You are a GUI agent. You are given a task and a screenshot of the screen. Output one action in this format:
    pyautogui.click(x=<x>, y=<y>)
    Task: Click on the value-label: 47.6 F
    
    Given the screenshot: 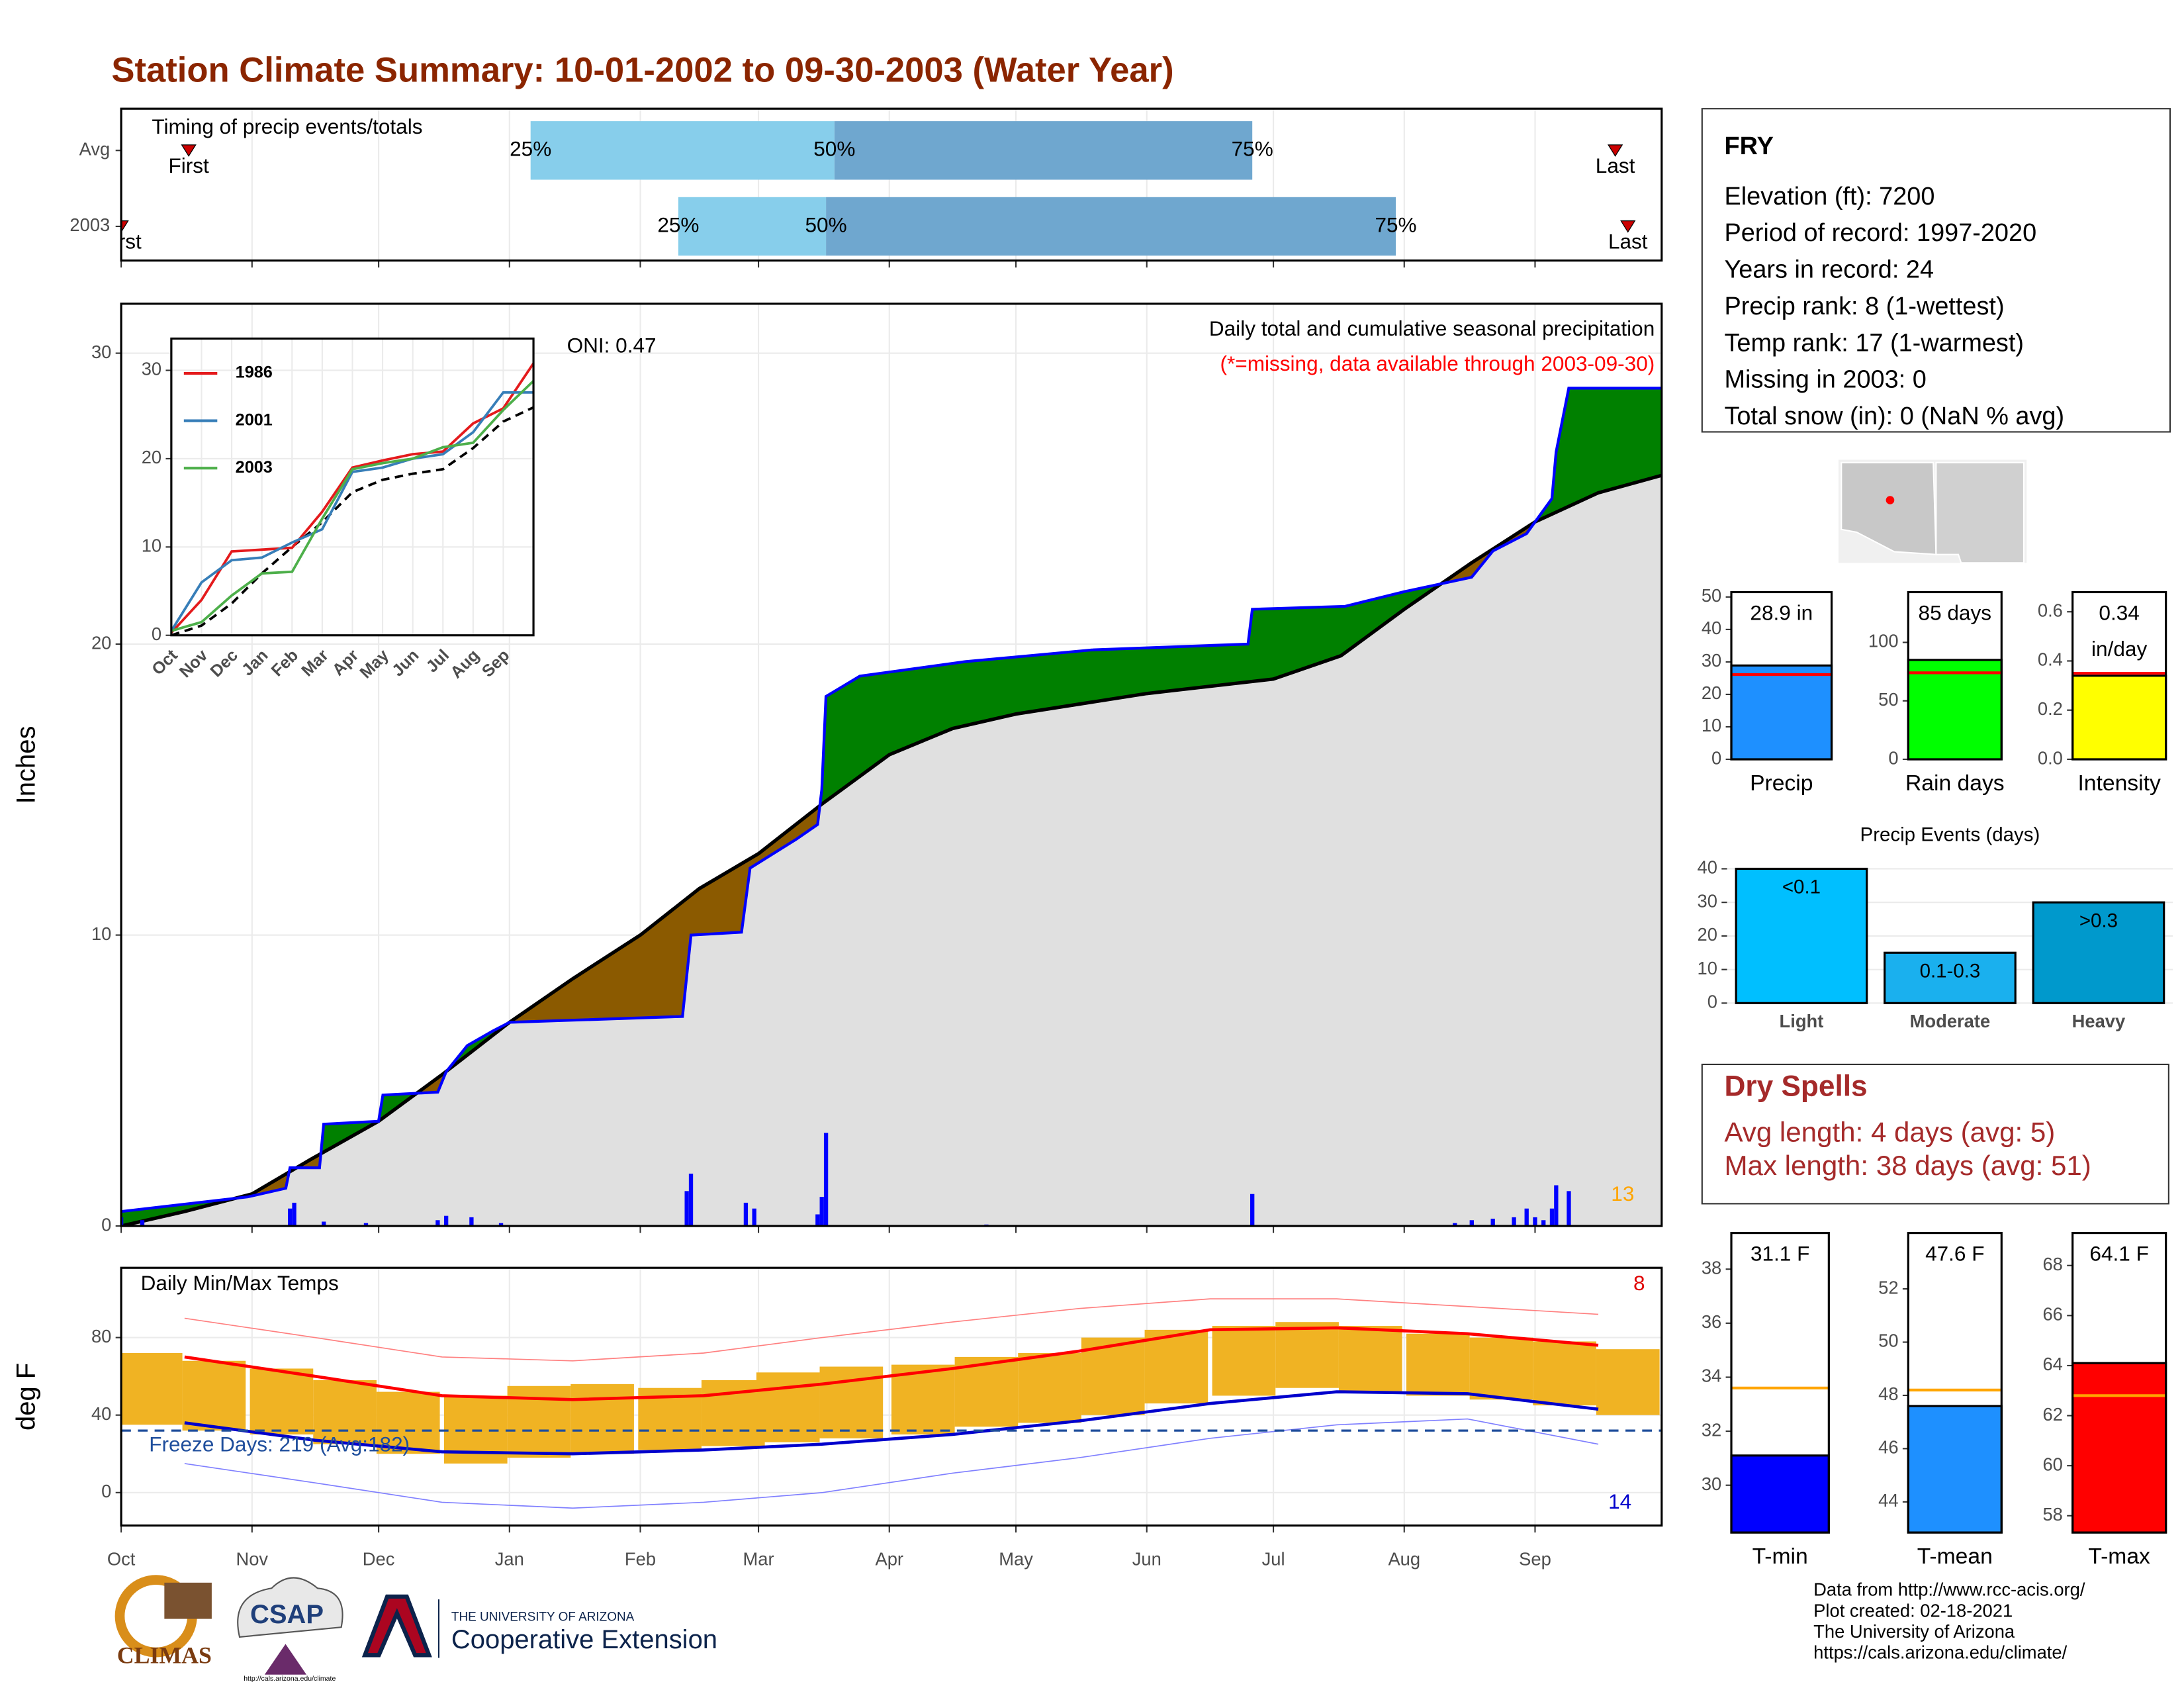 What is the action you would take?
    pyautogui.click(x=1954, y=1254)
    